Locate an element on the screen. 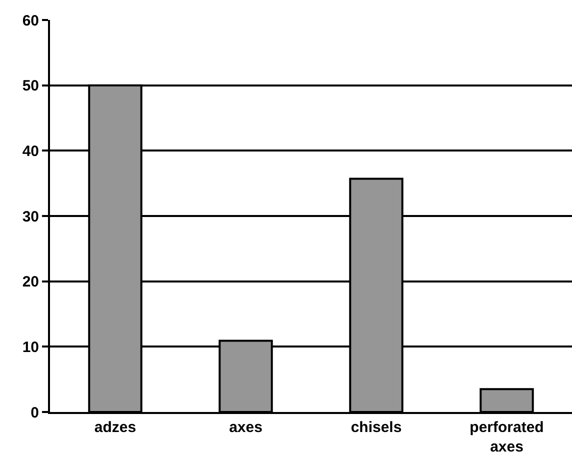  x-tick-label: axes is located at coordinates (245, 427).